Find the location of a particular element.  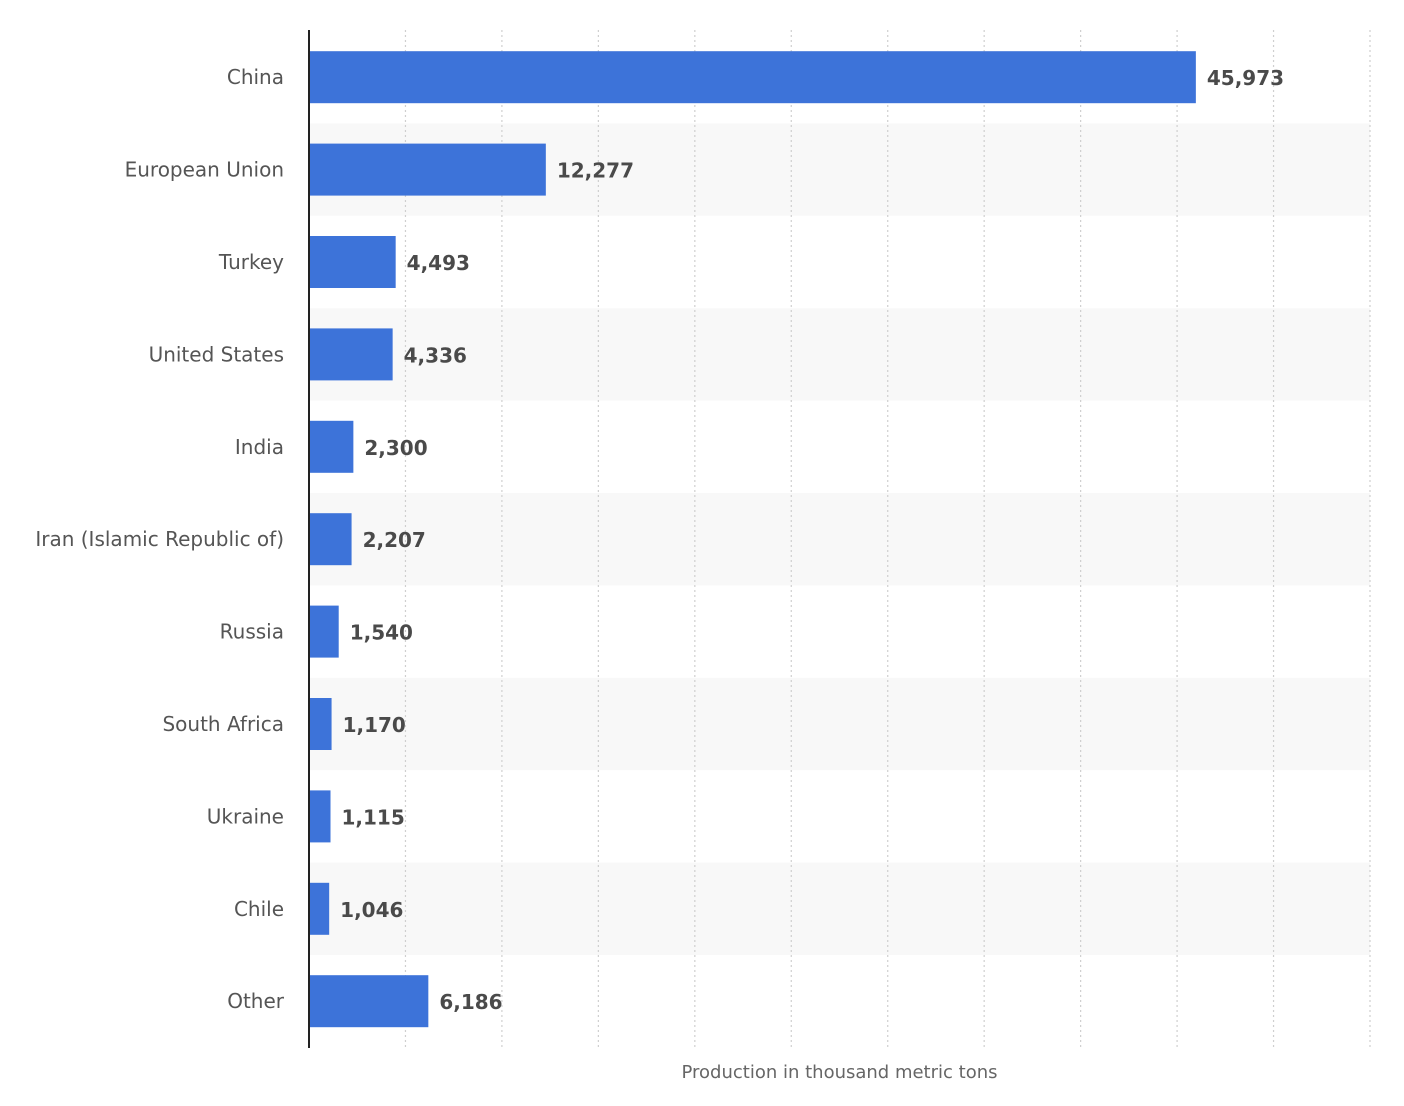

value-label: 6,186 is located at coordinates (470, 1002).